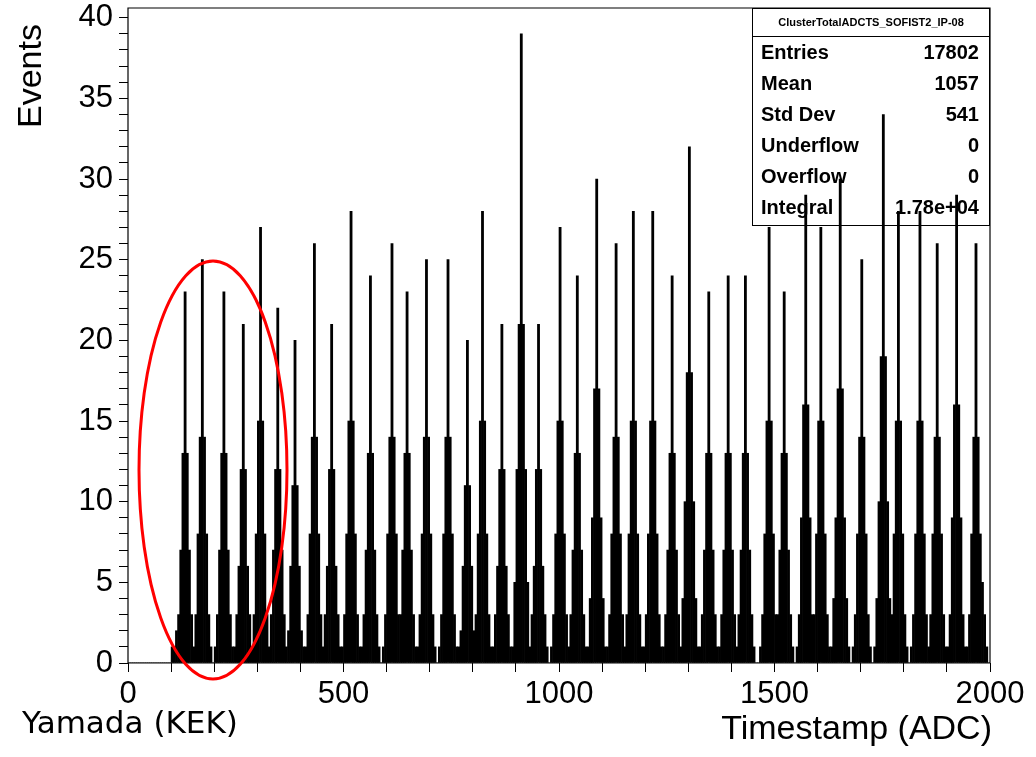 This screenshot has width=1036, height=757. What do you see at coordinates (990, 693) in the screenshot?
I see `x-tick-label: 2000` at bounding box center [990, 693].